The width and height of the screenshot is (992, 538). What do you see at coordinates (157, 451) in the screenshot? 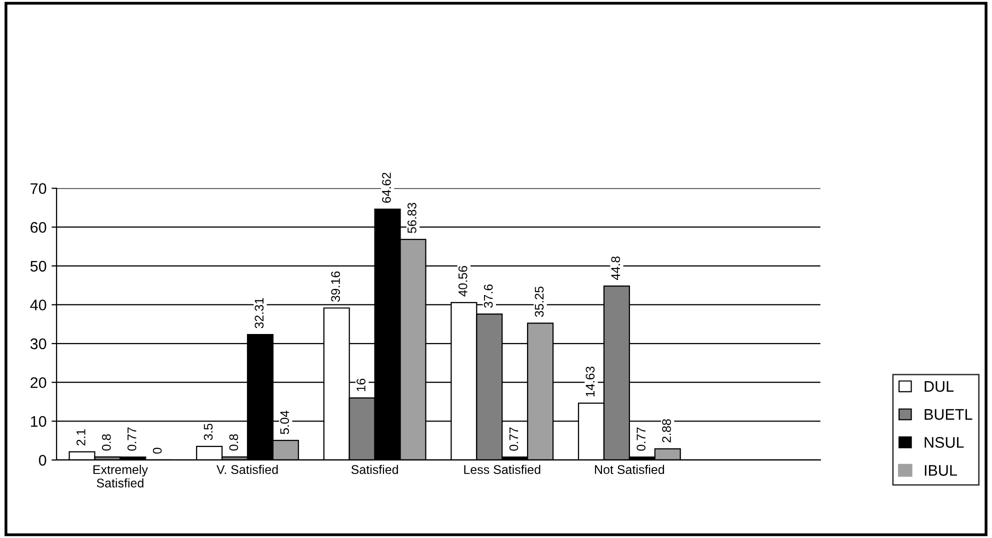
I see `data-label: 0` at bounding box center [157, 451].